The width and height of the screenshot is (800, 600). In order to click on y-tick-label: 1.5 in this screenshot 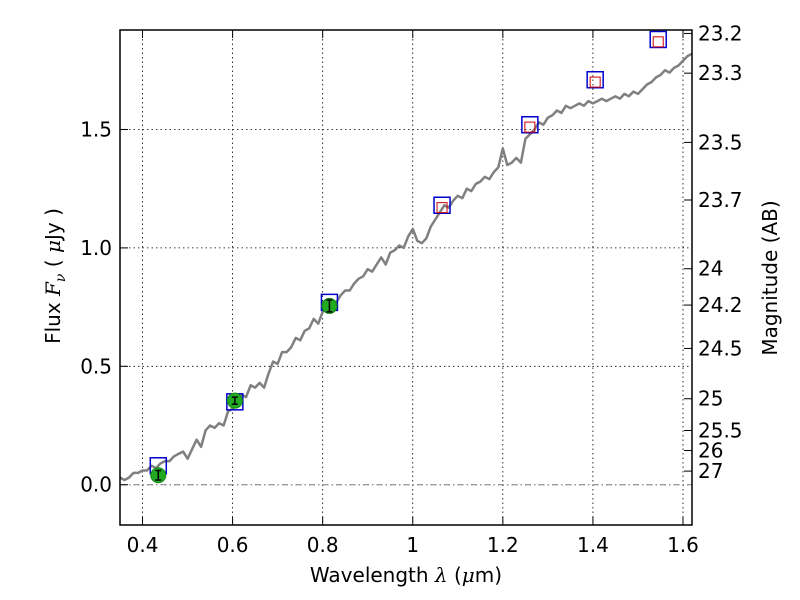, I will do `click(96, 129)`.